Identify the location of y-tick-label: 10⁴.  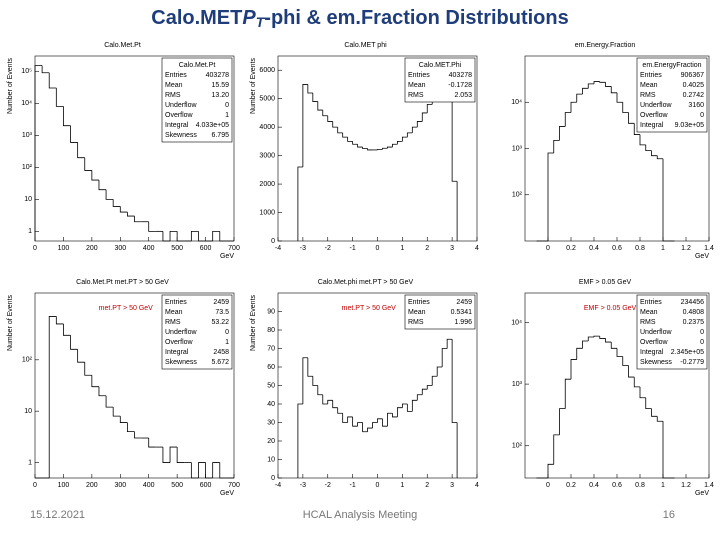
(516, 322).